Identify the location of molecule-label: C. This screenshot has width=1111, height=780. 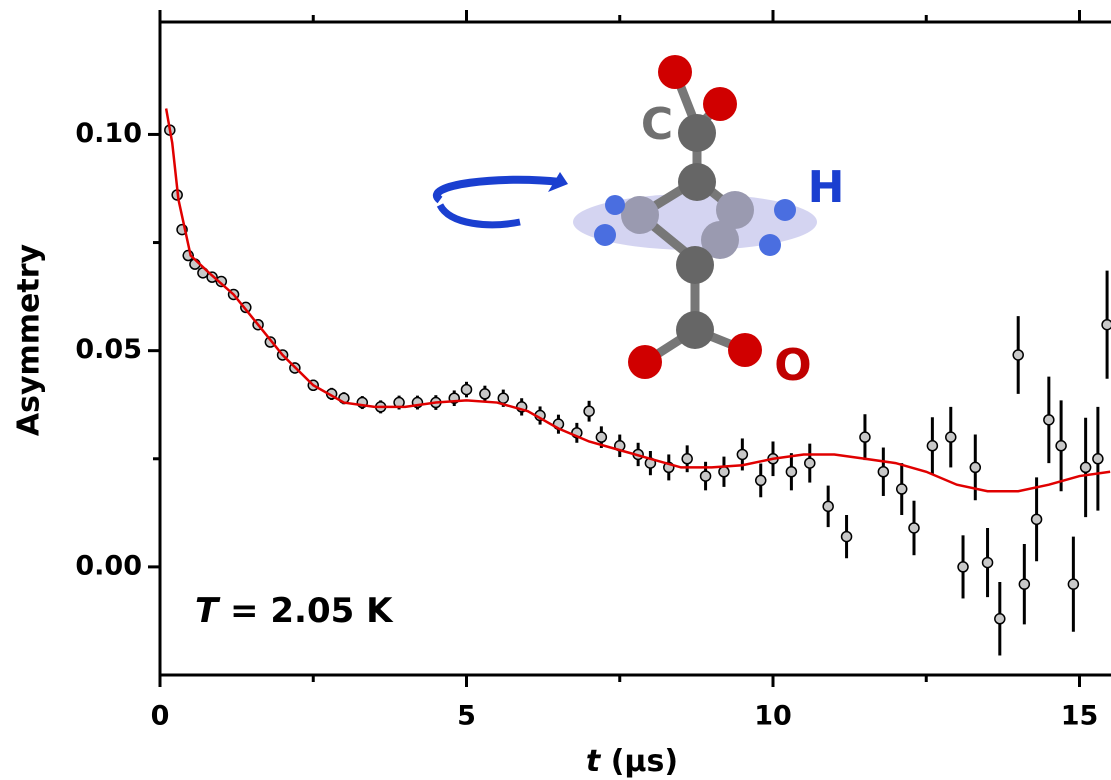
(657, 124).